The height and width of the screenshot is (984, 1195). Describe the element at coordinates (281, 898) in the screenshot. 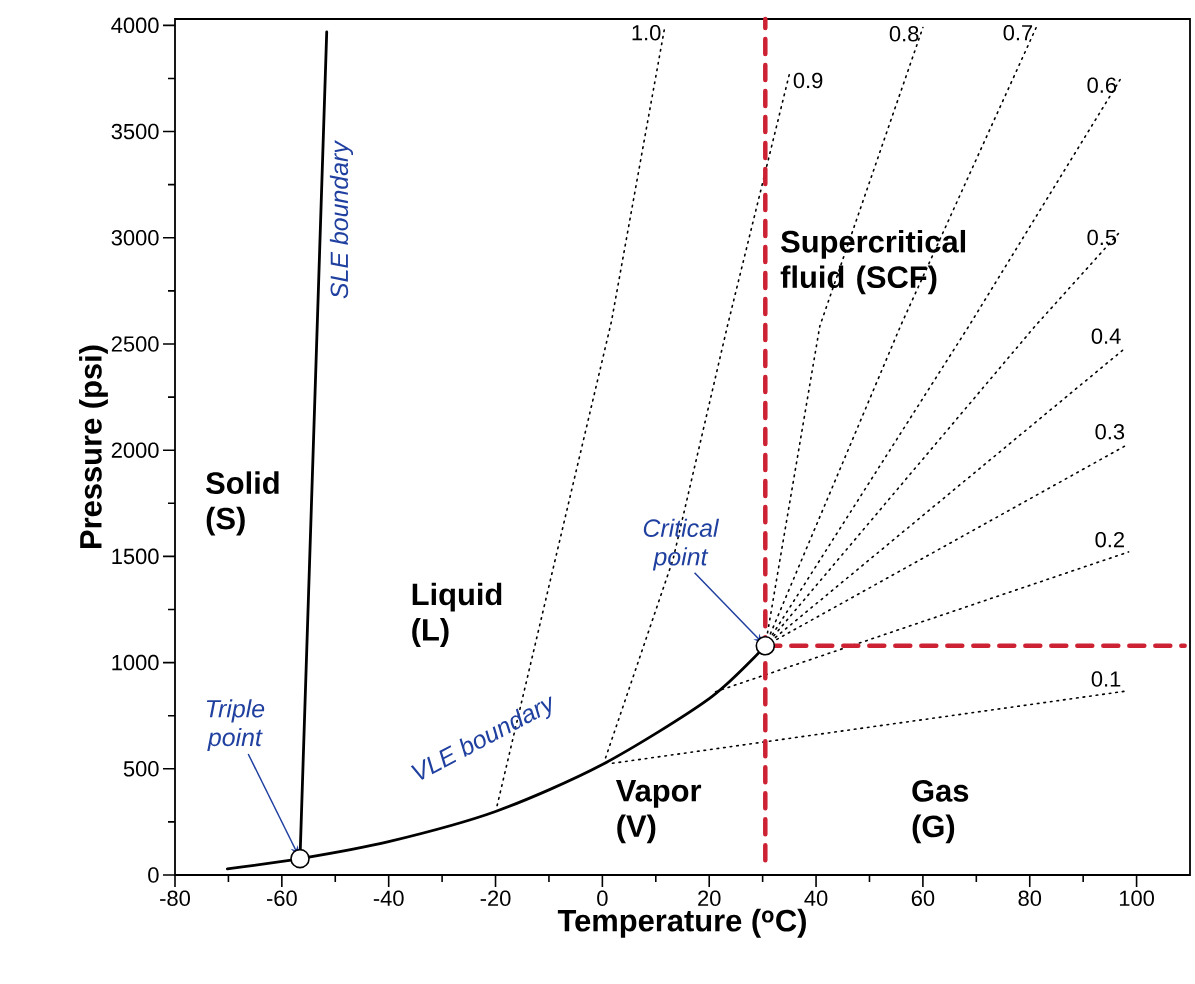

I see `x-tick-label: -60` at that location.